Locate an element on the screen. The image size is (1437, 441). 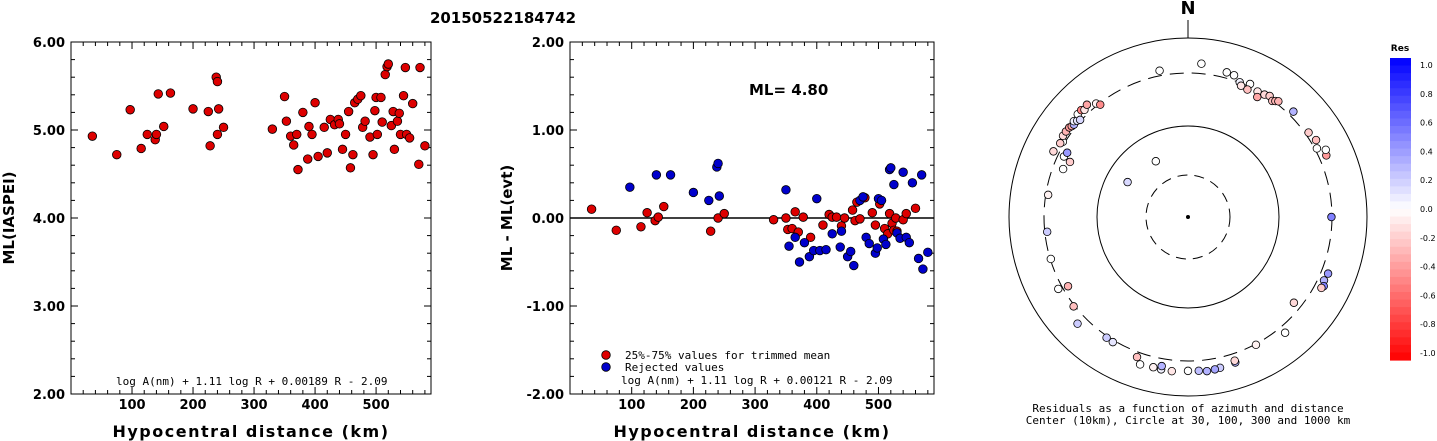
ml-x-tick-label: 400 is located at coordinates (314, 405).